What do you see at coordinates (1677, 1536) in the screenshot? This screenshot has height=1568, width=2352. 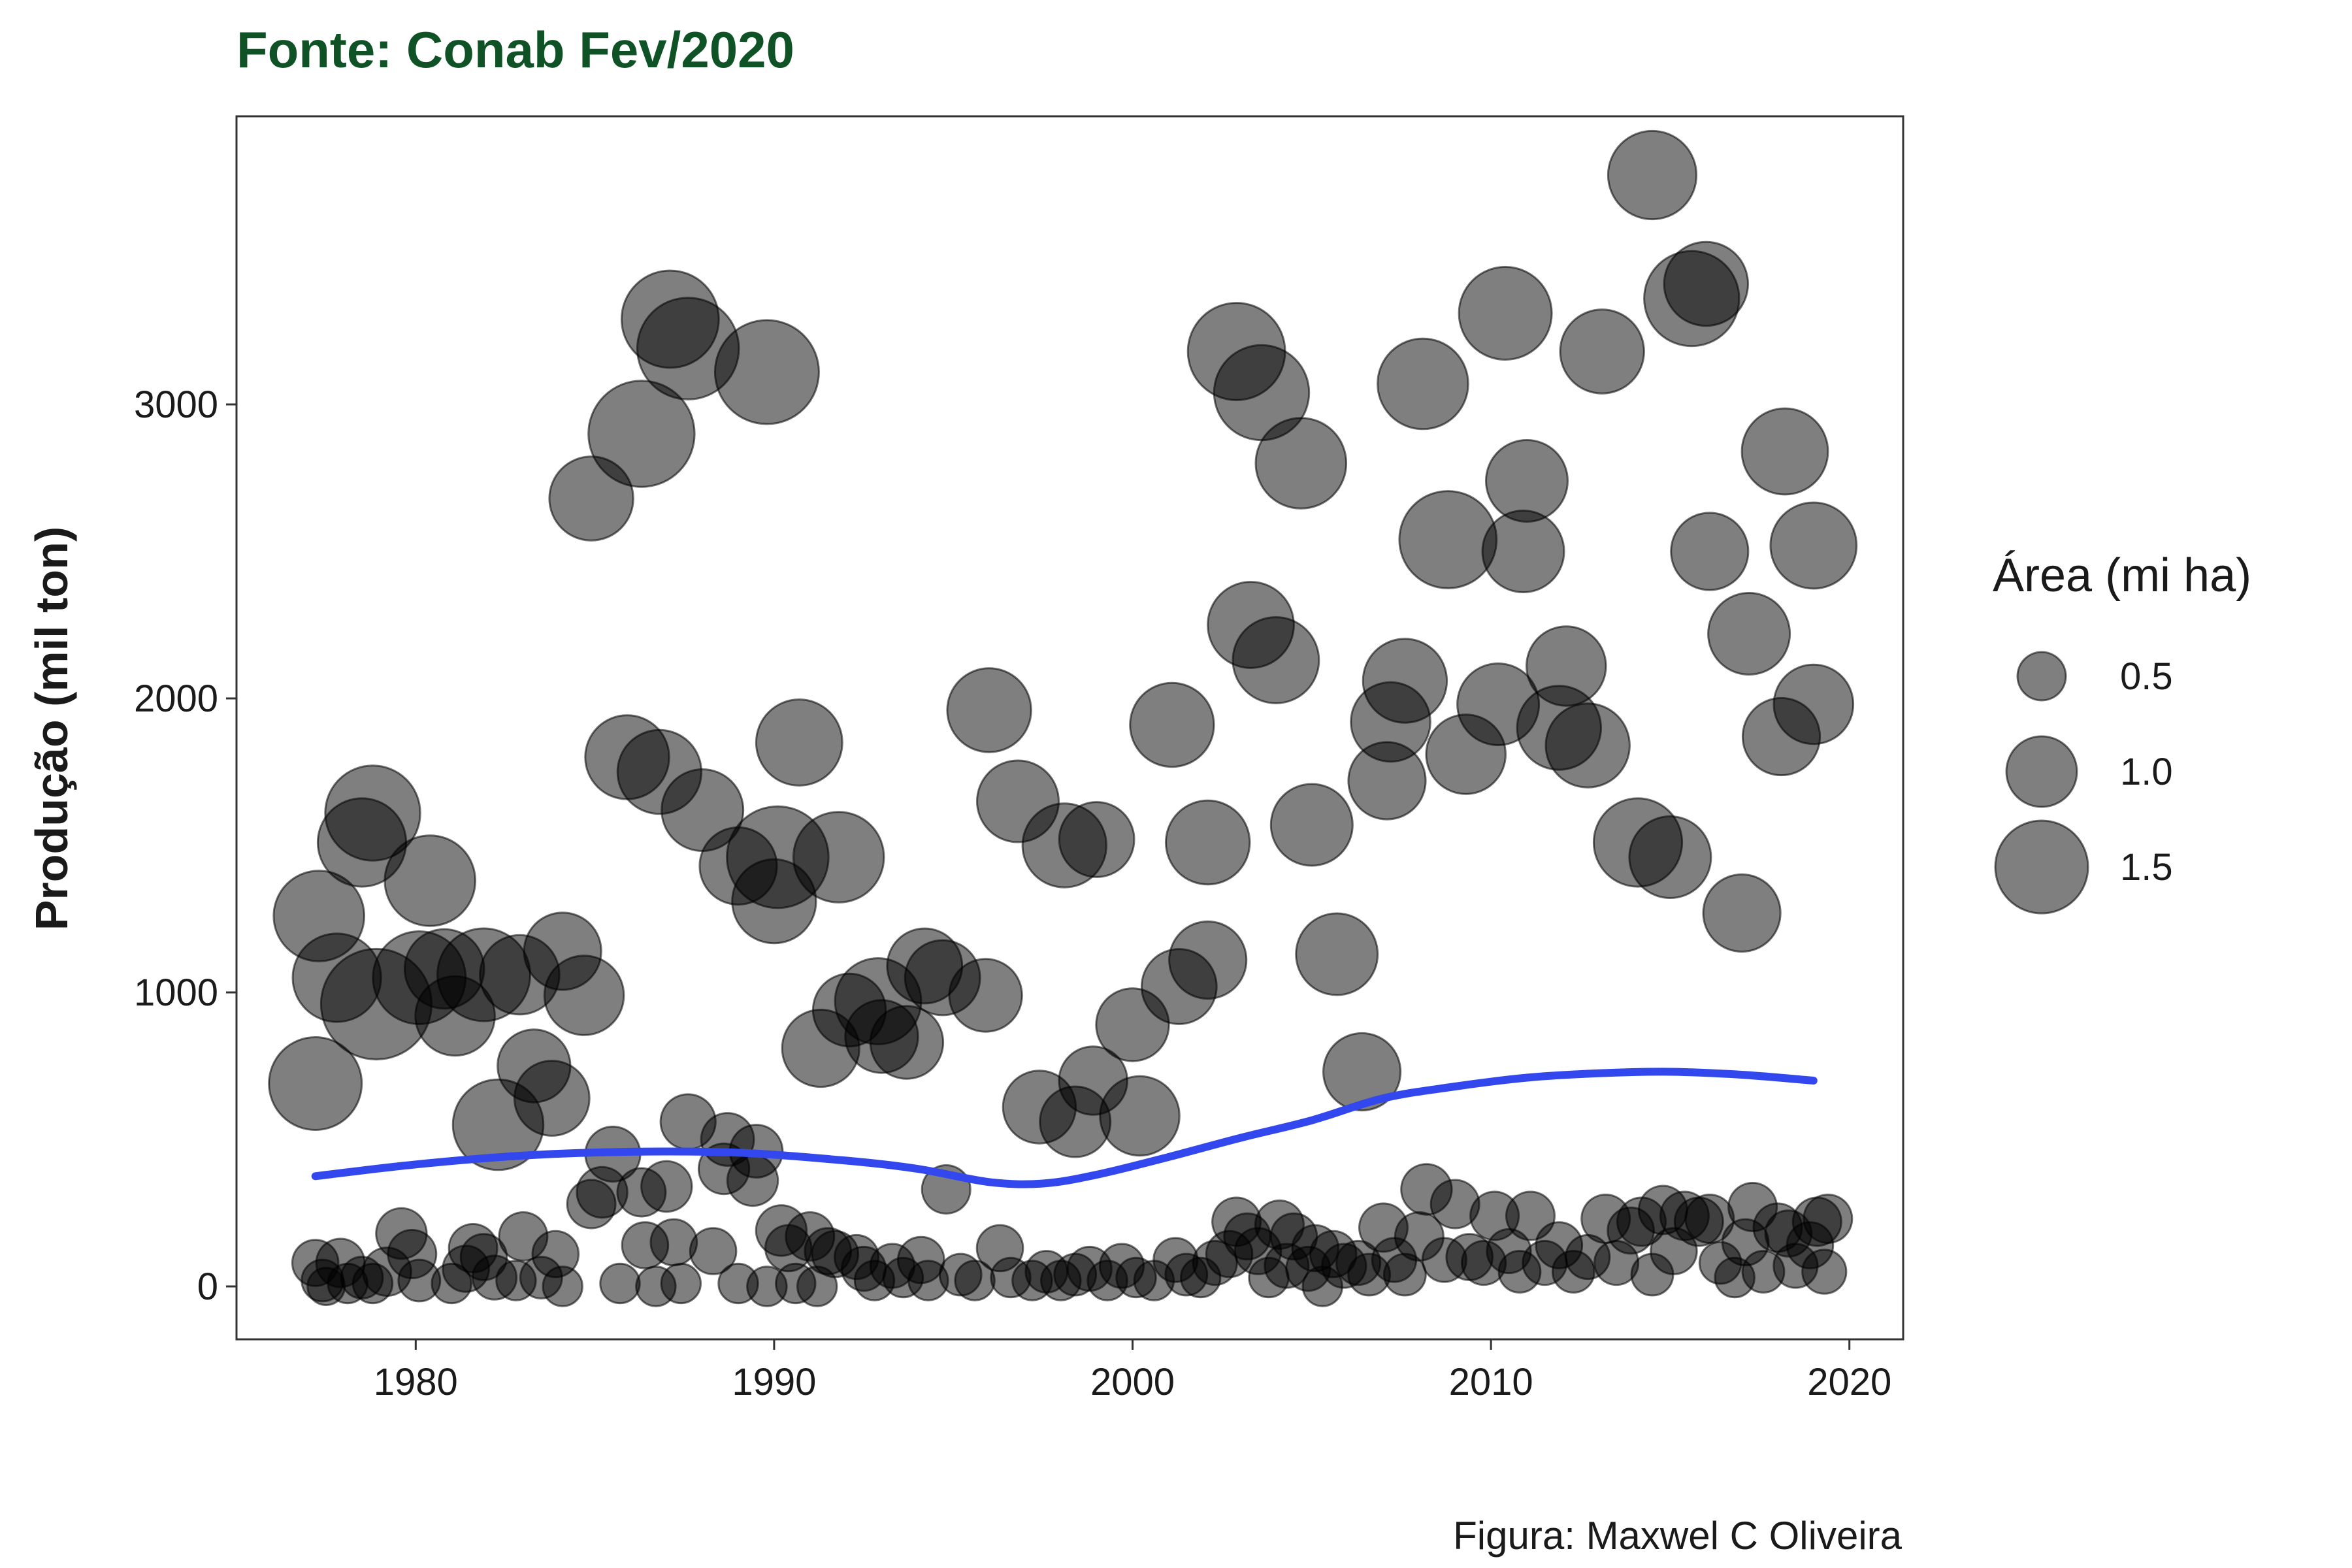 I see `chart-caption: Figura: Maxwel C Oliveira` at bounding box center [1677, 1536].